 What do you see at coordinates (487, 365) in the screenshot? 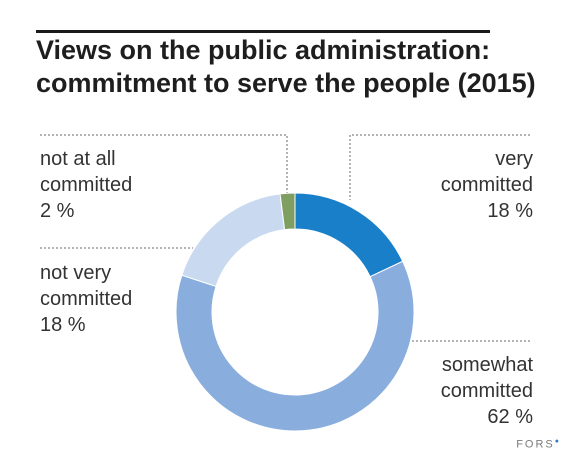
I see `label-somewhat-line-1: somewhat` at bounding box center [487, 365].